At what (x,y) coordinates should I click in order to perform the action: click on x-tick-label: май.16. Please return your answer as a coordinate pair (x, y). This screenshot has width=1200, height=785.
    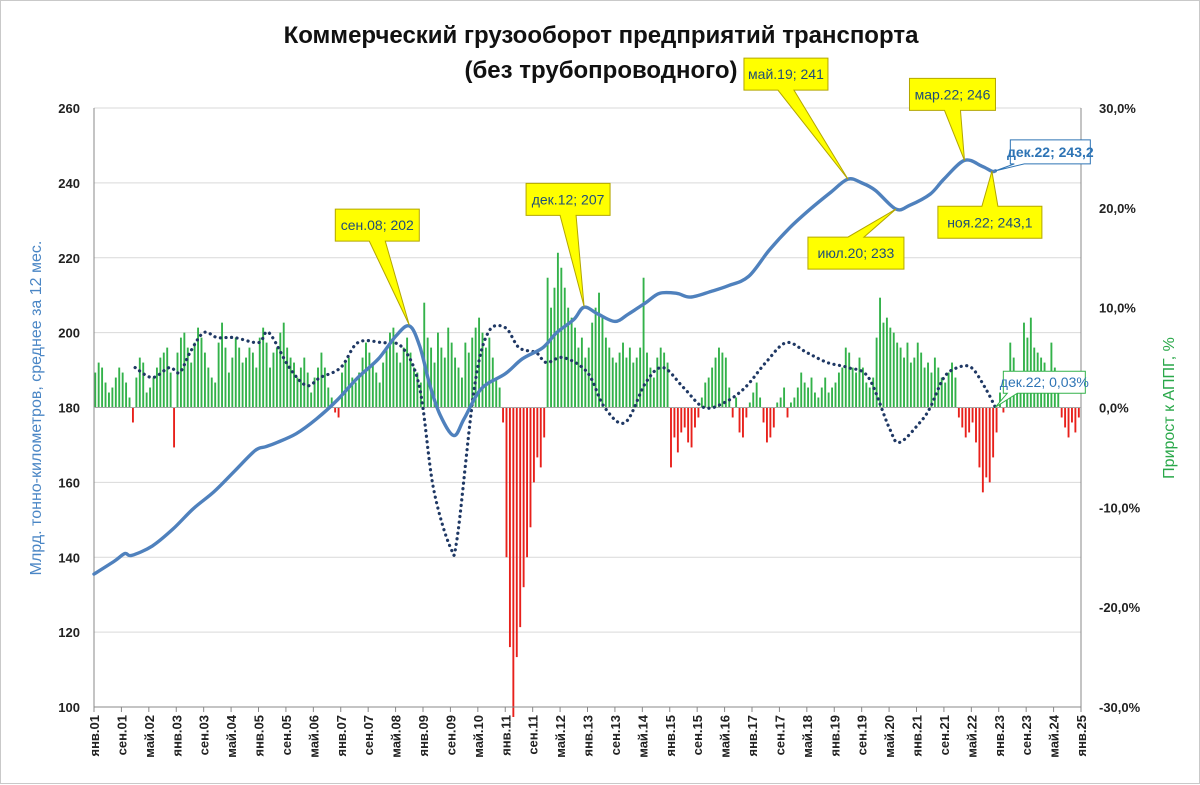
    Looking at the image, I should click on (725, 736).